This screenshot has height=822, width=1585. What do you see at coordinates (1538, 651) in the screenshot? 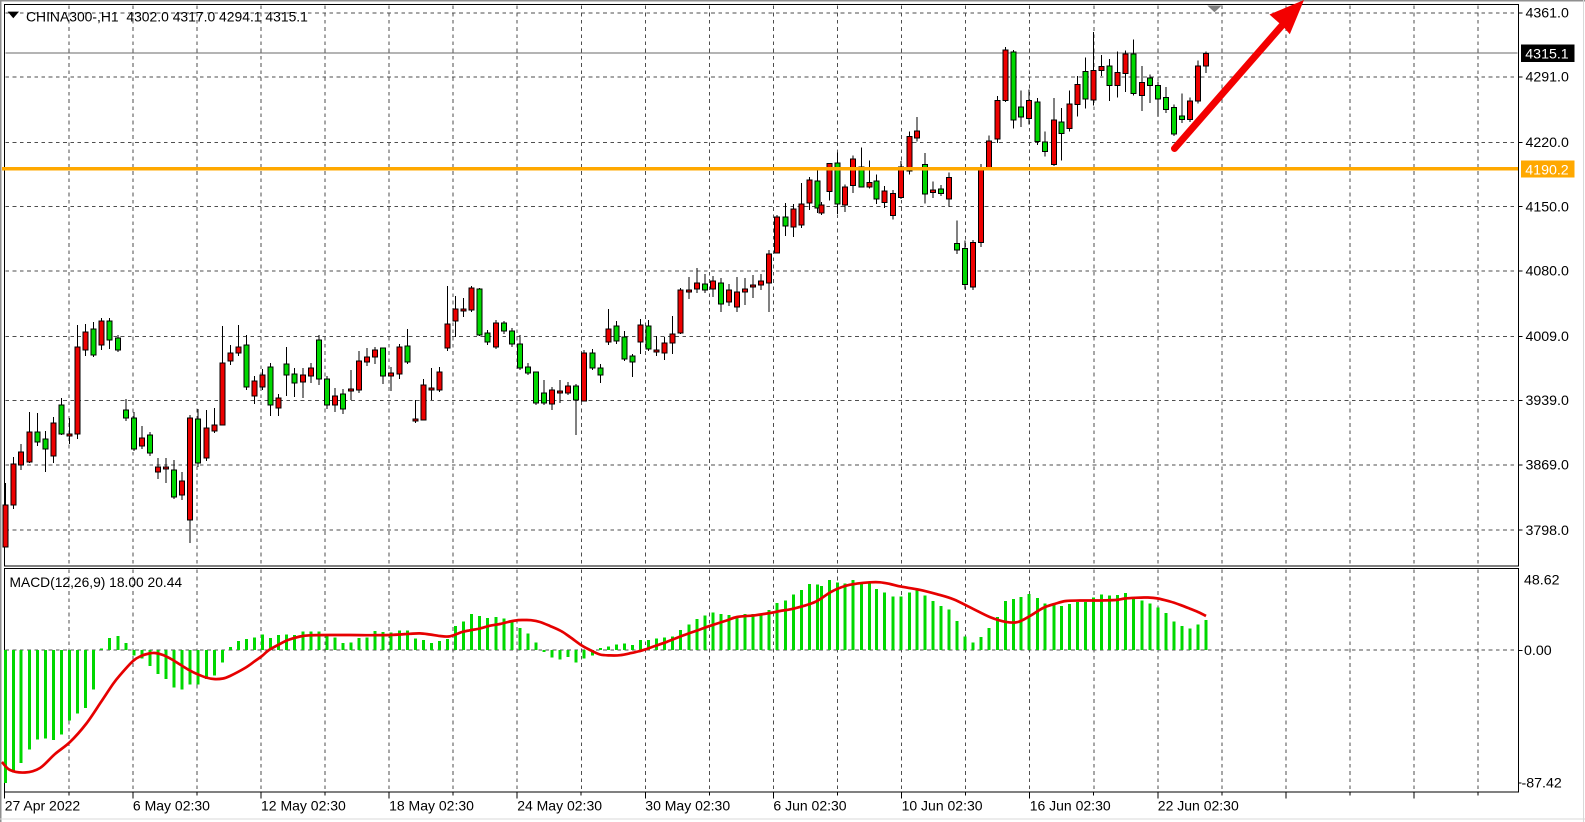
I see `svg-text: 0.00` at bounding box center [1538, 651].